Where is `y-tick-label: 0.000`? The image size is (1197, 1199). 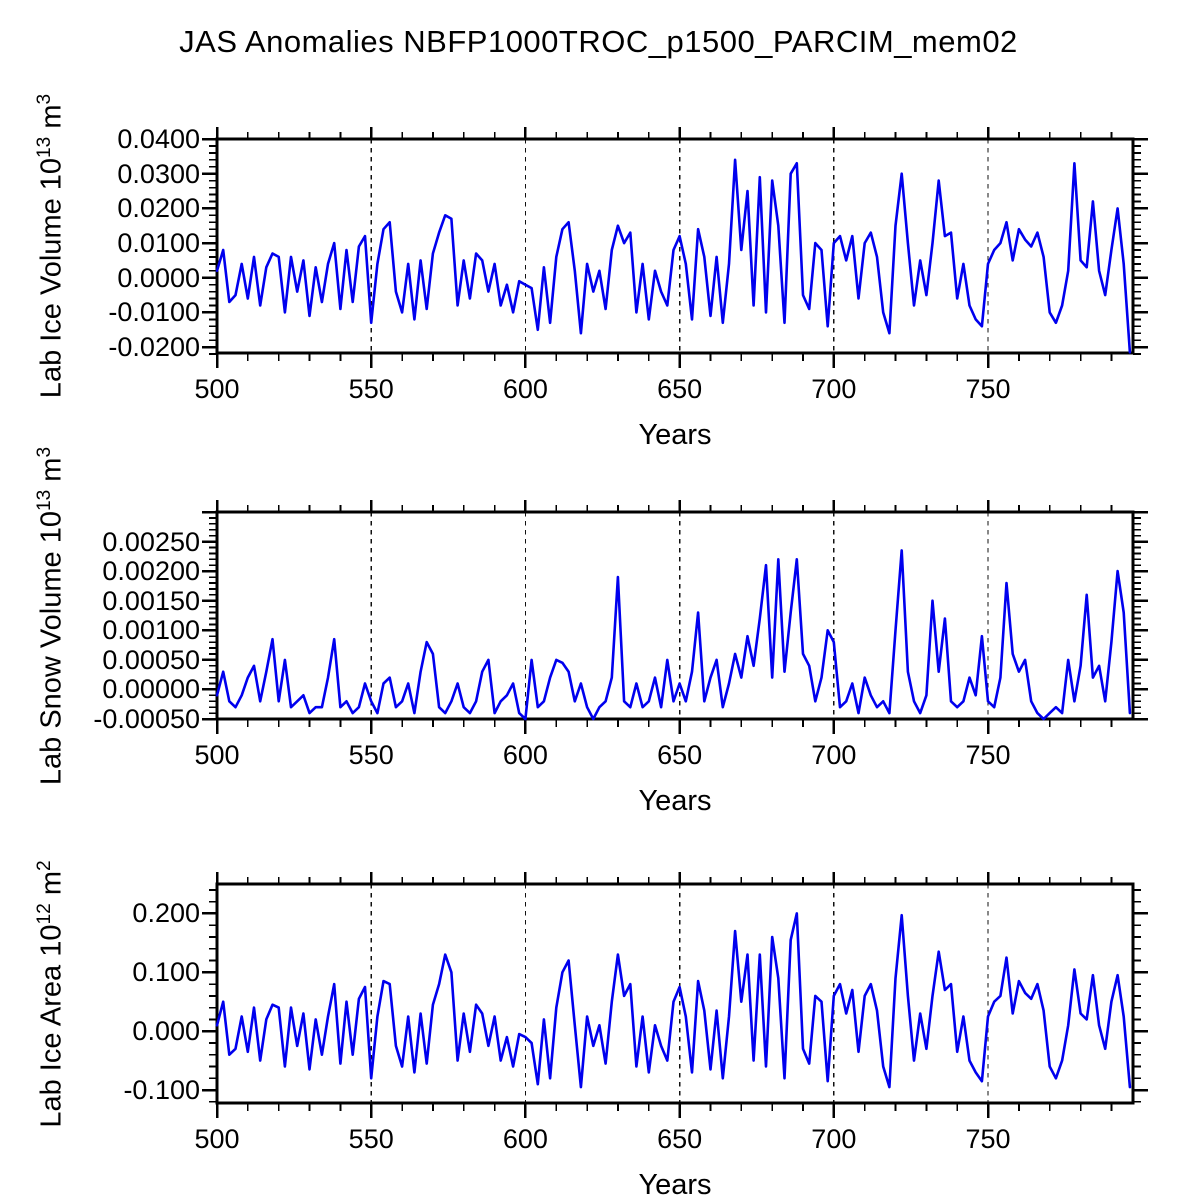 y-tick-label: 0.000 is located at coordinates (166, 1031).